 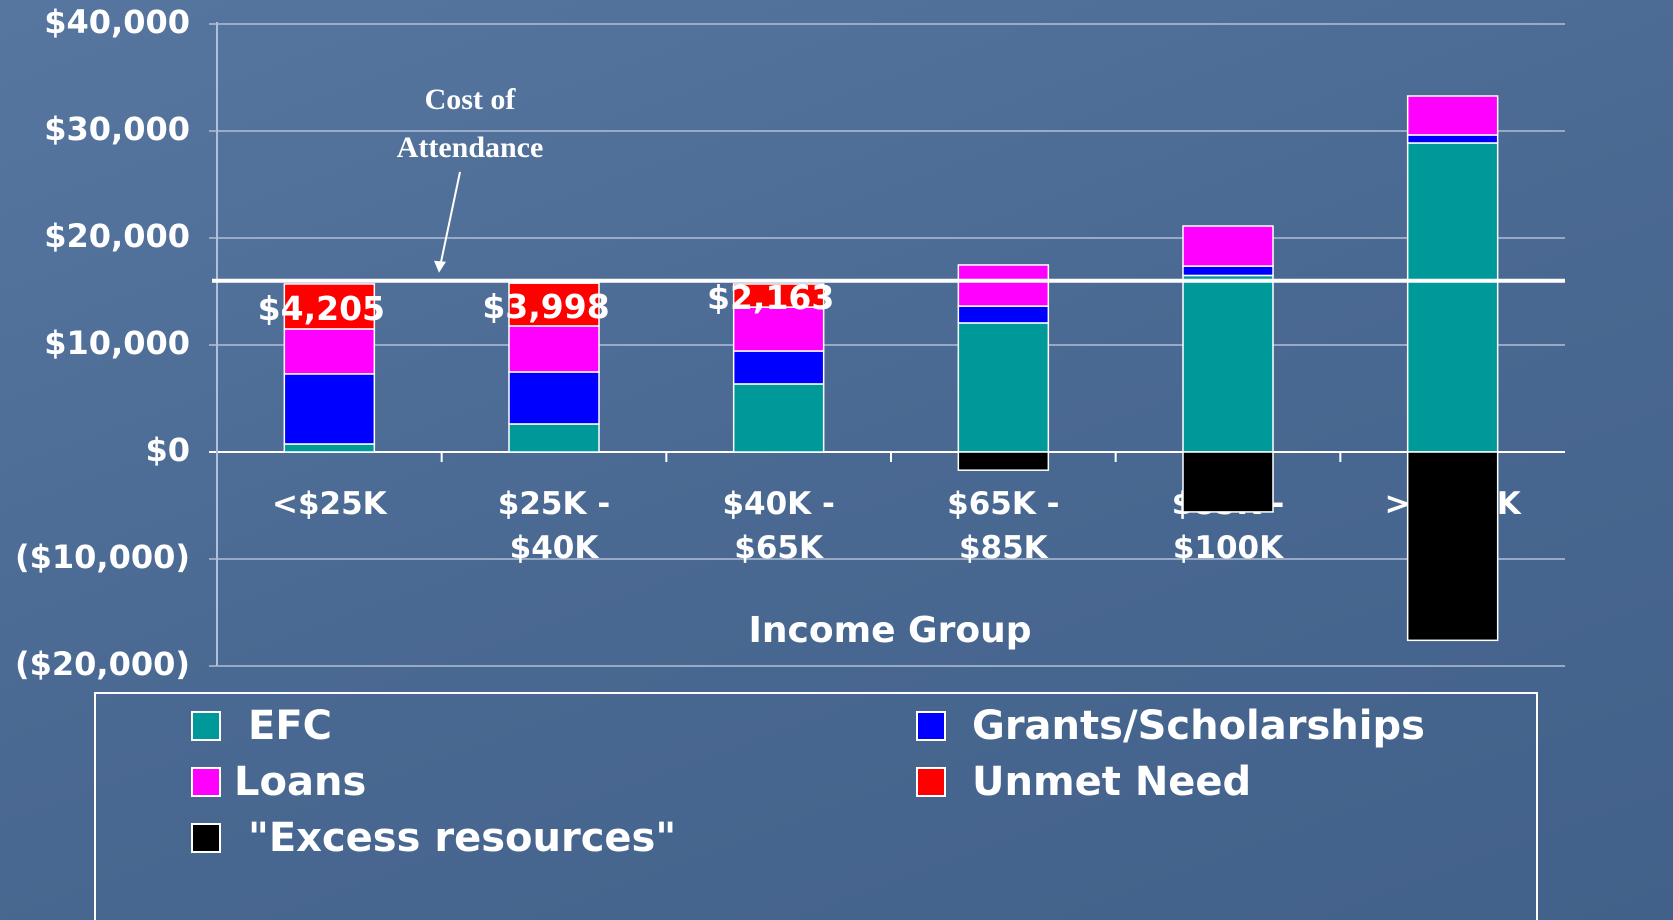 I want to click on annotation-arrow, so click(x=450, y=219).